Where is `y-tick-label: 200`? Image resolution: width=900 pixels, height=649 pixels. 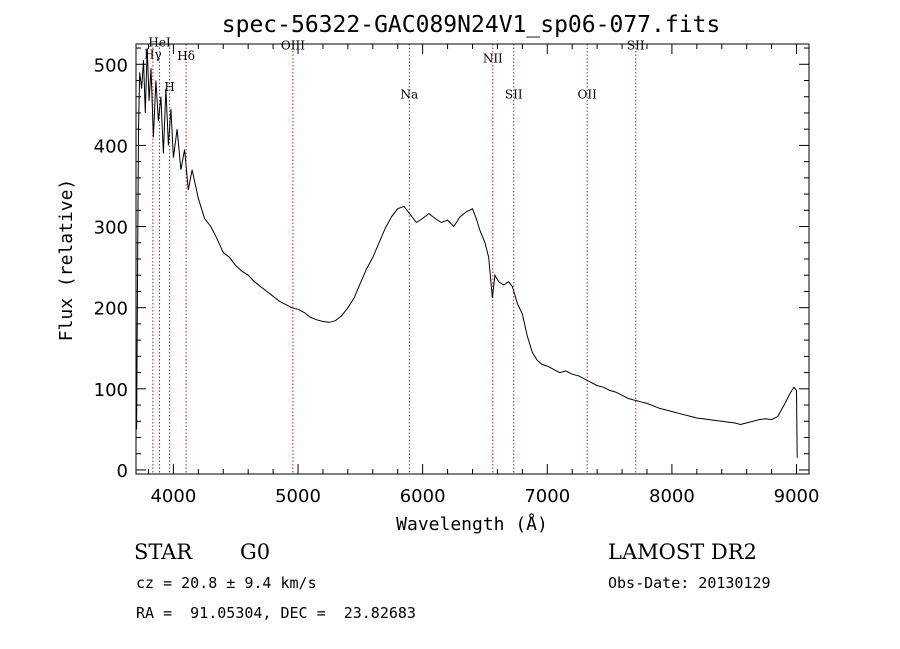
y-tick-label: 200 is located at coordinates (111, 309).